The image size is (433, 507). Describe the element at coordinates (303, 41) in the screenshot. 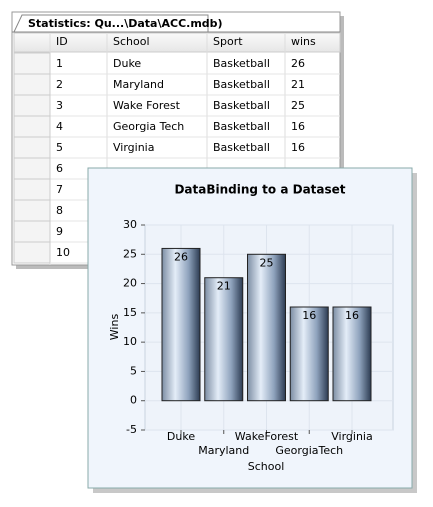

I see `column-header: wins` at that location.